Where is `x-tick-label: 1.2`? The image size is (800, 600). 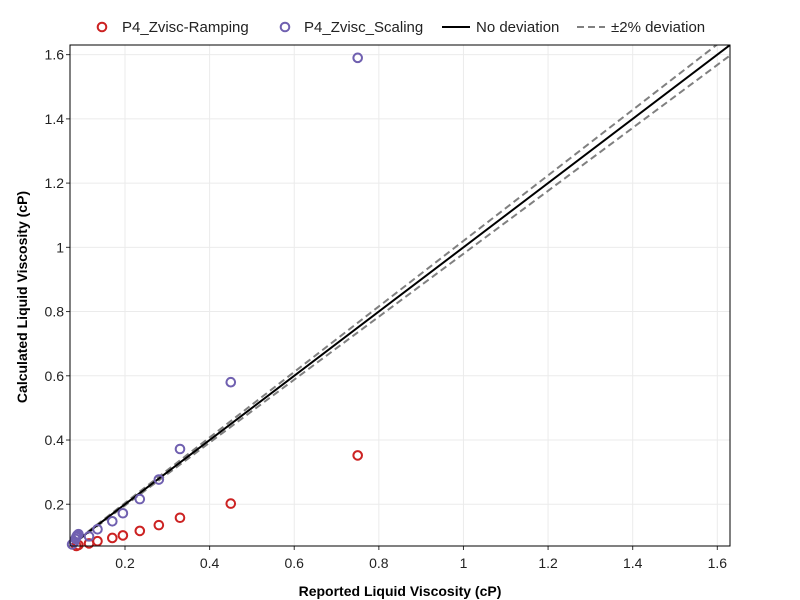 x-tick-label: 1.2 is located at coordinates (548, 563).